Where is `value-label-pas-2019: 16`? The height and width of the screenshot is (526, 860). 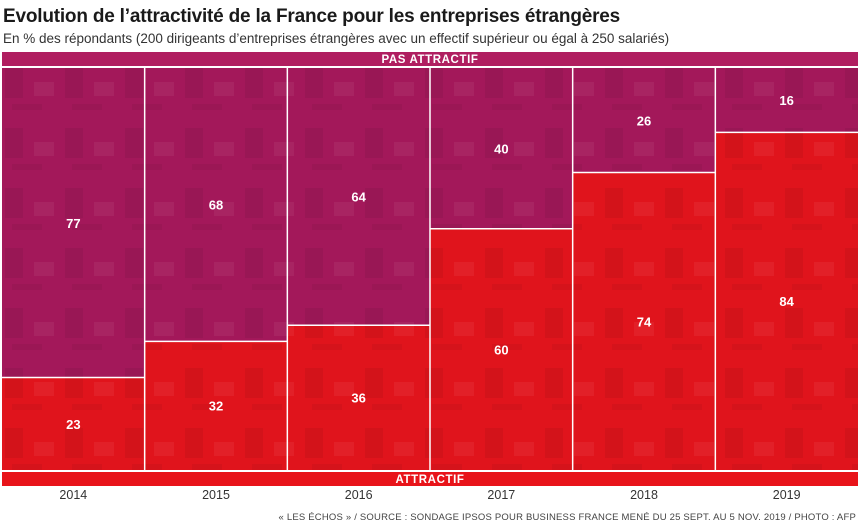 value-label-pas-2019: 16 is located at coordinates (786, 100).